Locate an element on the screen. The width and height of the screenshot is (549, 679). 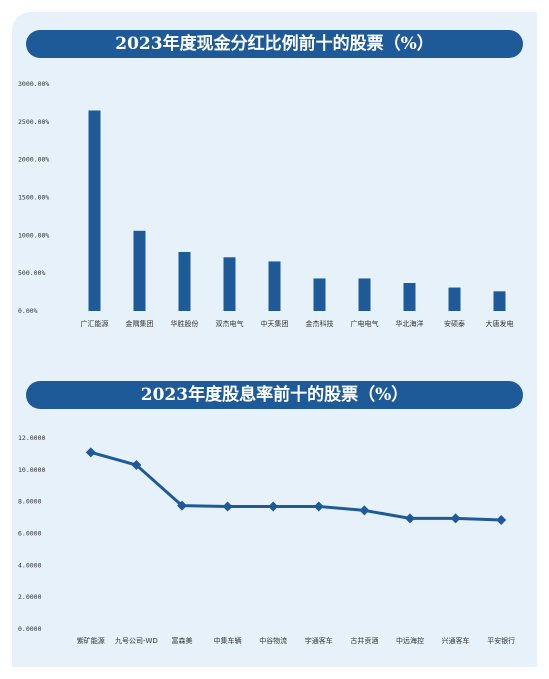
bar-y-tick-label: 500.00% is located at coordinates (31, 273).